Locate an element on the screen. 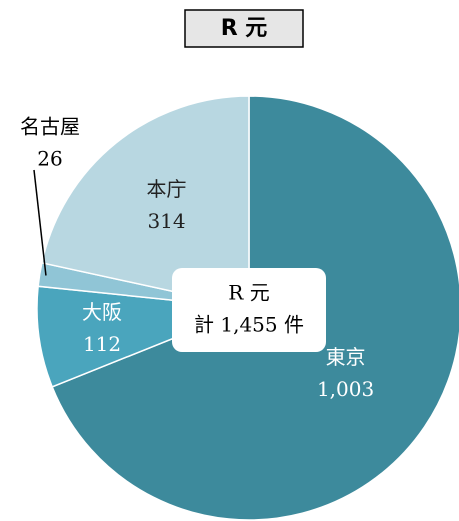 This screenshot has width=459, height=521. slice-value: 314 is located at coordinates (166, 221).